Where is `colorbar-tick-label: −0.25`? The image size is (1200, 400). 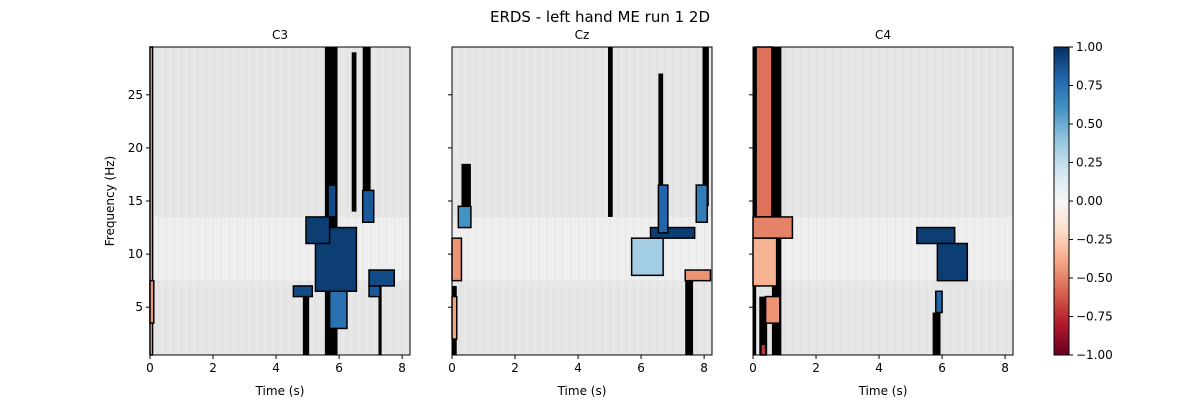 colorbar-tick-label: −0.25 is located at coordinates (1094, 240).